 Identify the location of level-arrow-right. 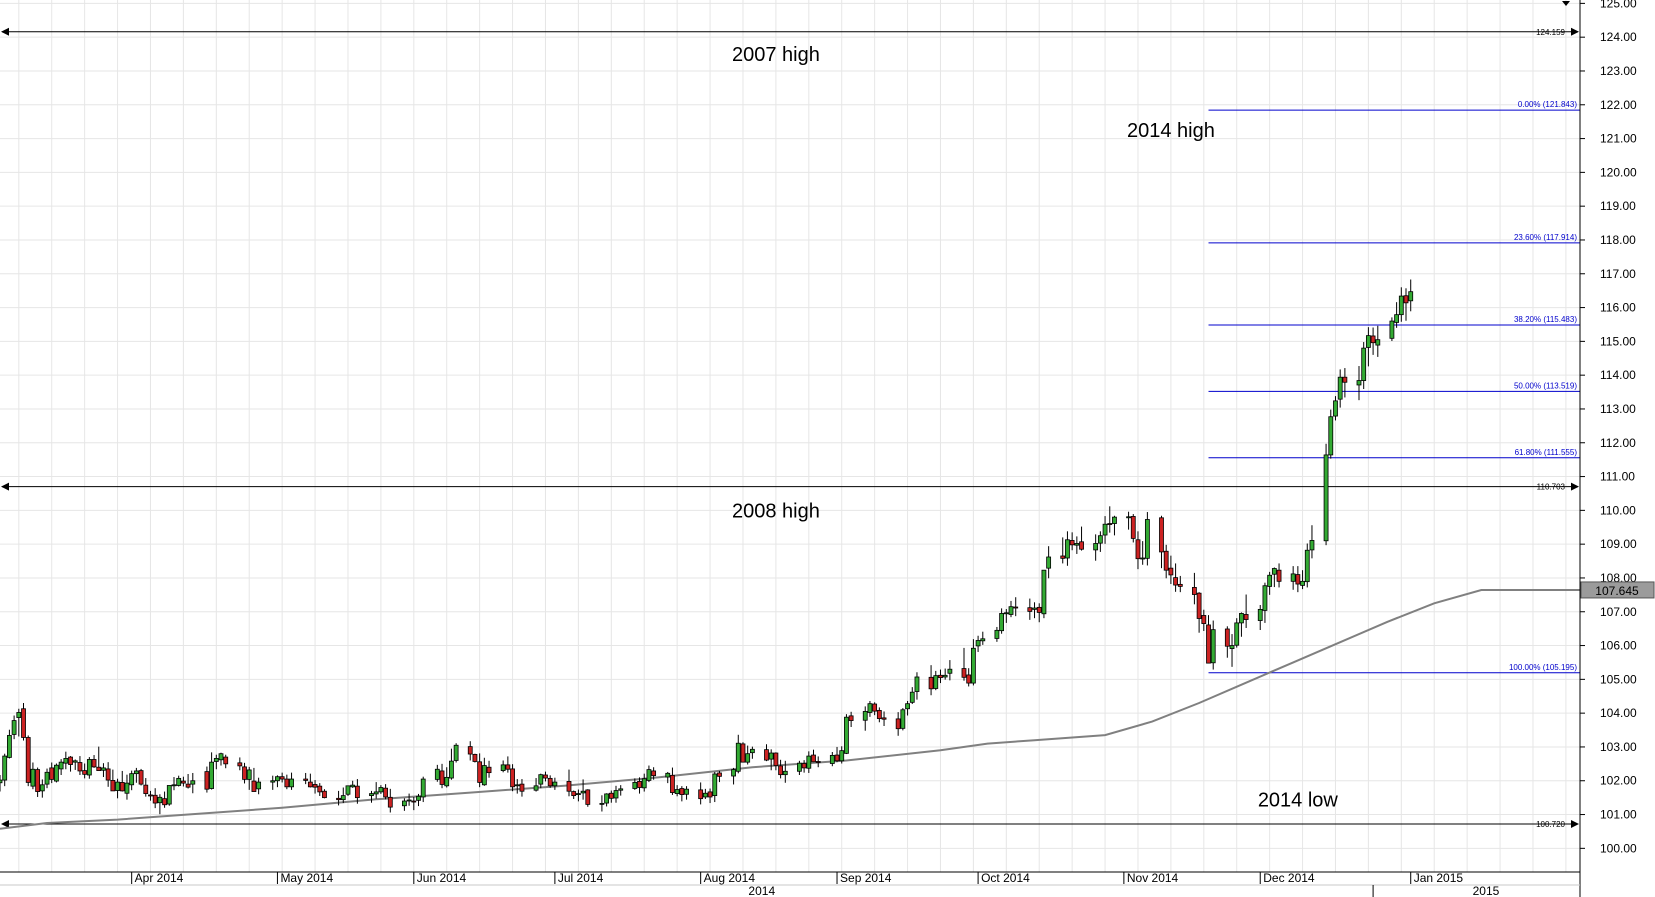
(1575, 824).